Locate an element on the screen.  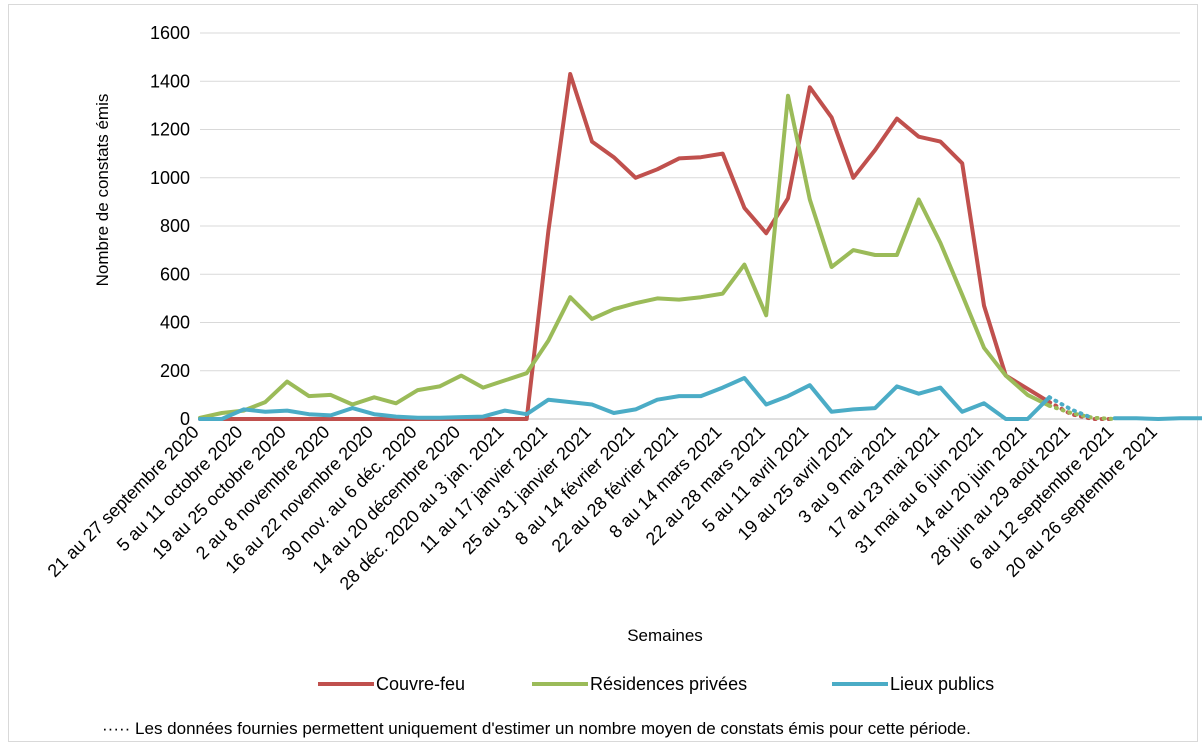
y-tick-label: 600 is located at coordinates (175, 274).